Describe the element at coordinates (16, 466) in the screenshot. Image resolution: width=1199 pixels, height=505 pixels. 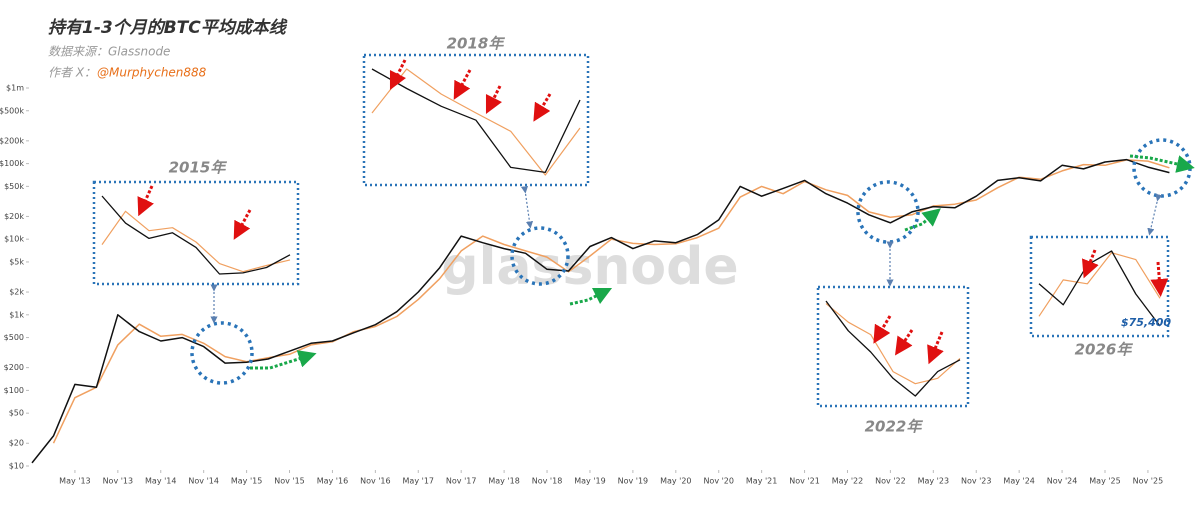
I see `y-tick-label: $10` at that location.